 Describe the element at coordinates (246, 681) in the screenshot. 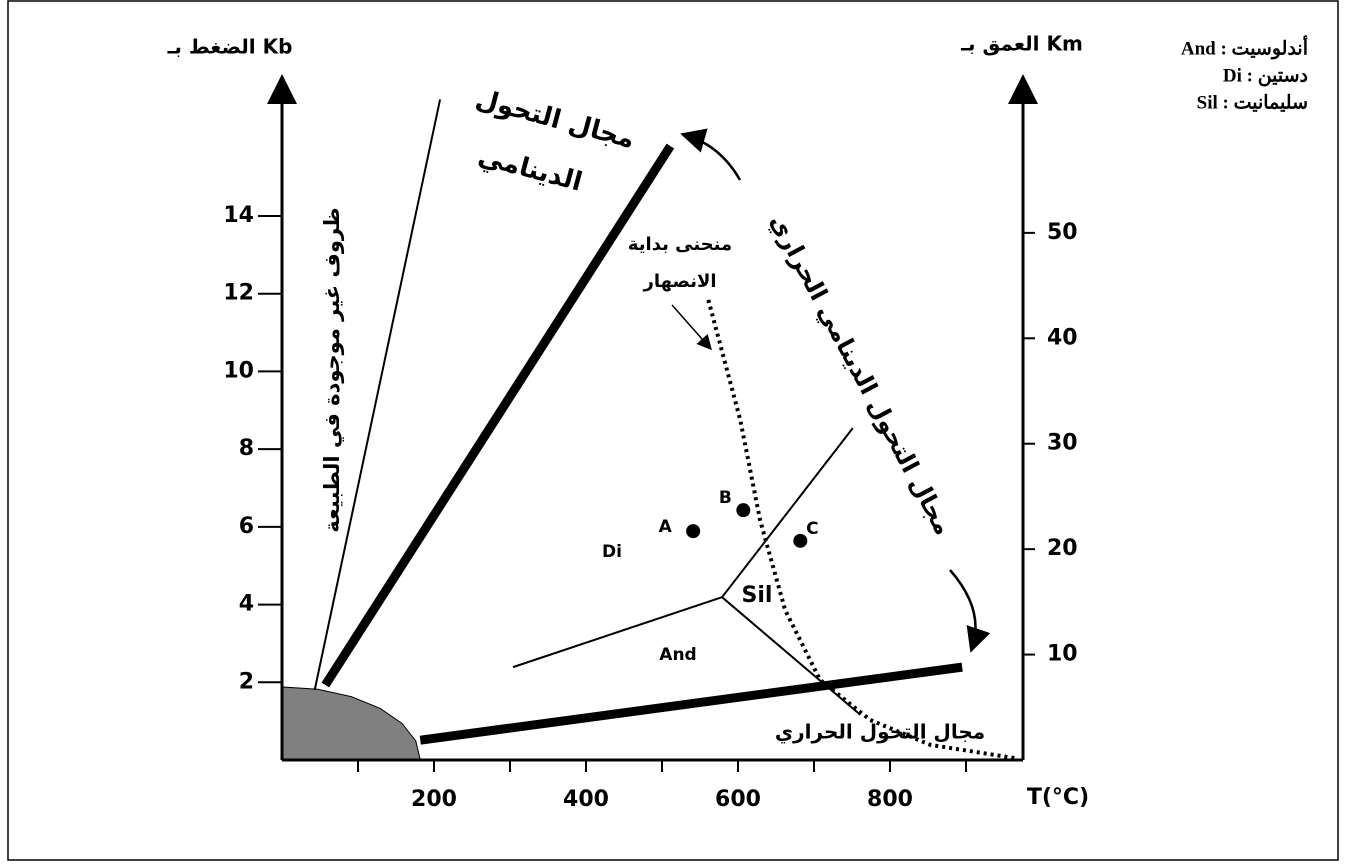

I see `y-tick-label: 2` at that location.